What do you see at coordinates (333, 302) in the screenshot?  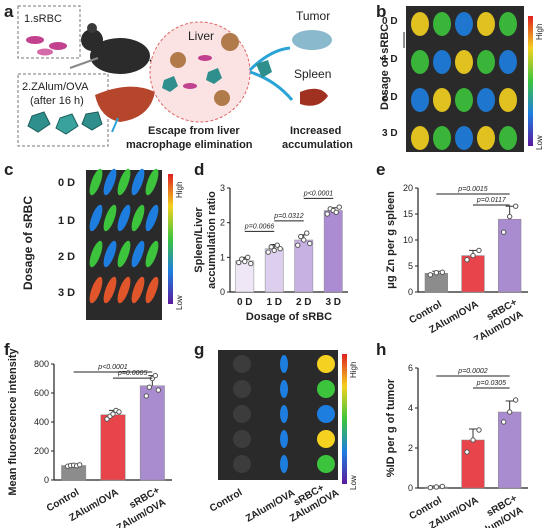 I see `x-tick-label: 3 D` at bounding box center [333, 302].